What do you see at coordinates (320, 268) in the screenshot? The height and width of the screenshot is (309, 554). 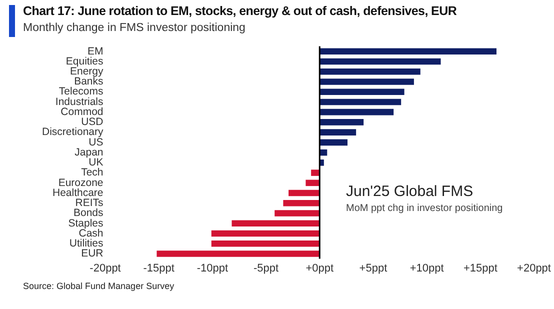 I see `x-tick-label: +0ppt` at bounding box center [320, 268].